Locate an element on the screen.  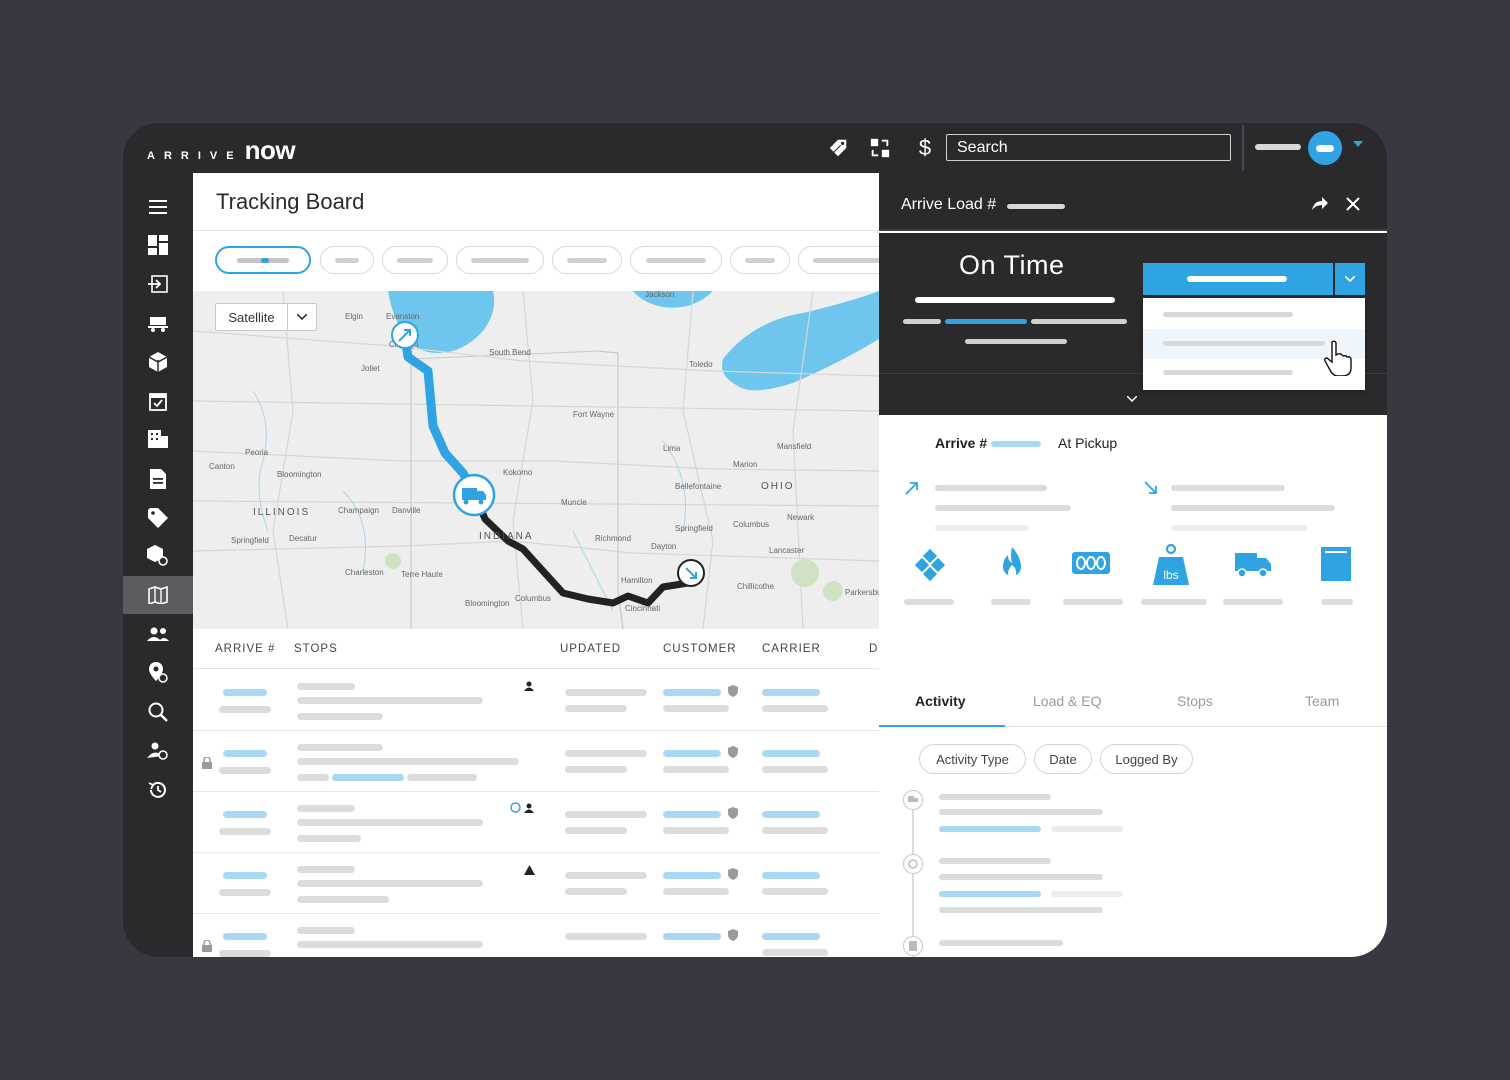
filter-logged-by: Logged By is located at coordinates (1146, 759).